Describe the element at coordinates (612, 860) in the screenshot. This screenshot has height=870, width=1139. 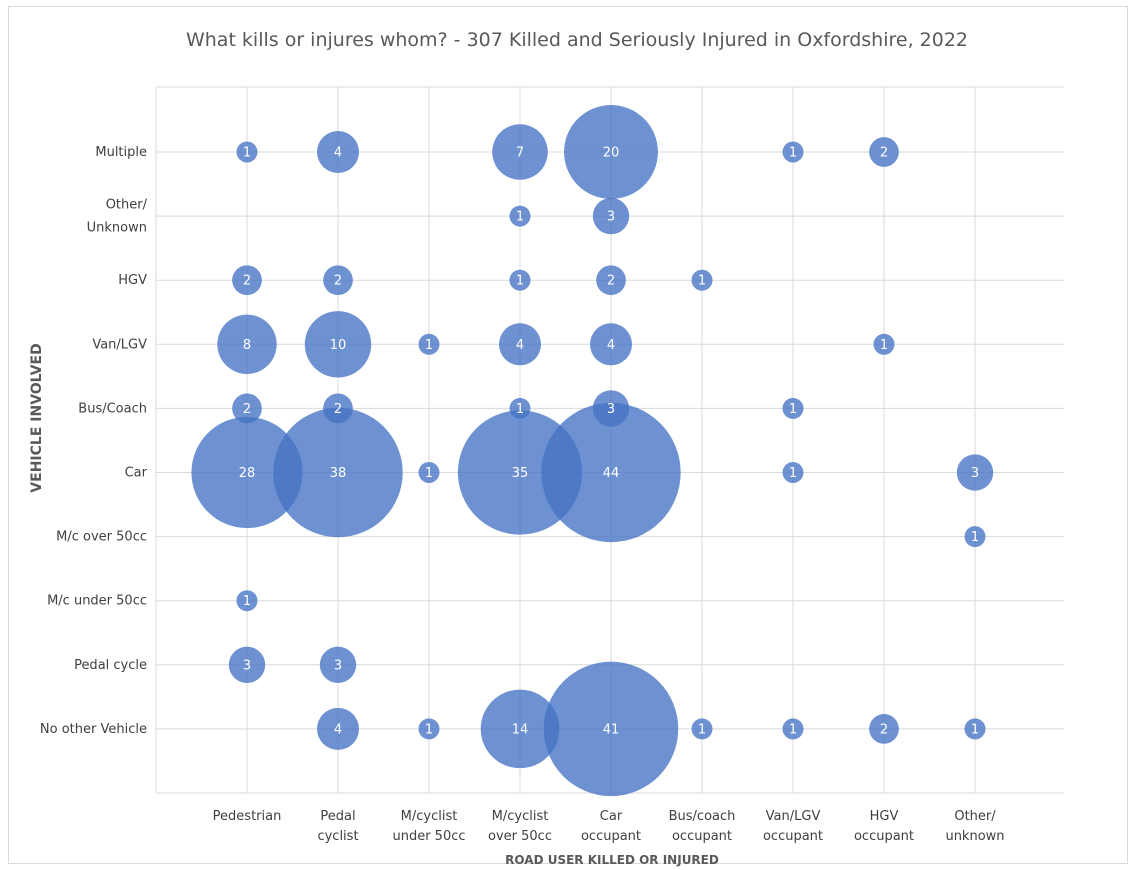
I see `x-axis-title: ROAD USER KILLED OR INJURED` at that location.